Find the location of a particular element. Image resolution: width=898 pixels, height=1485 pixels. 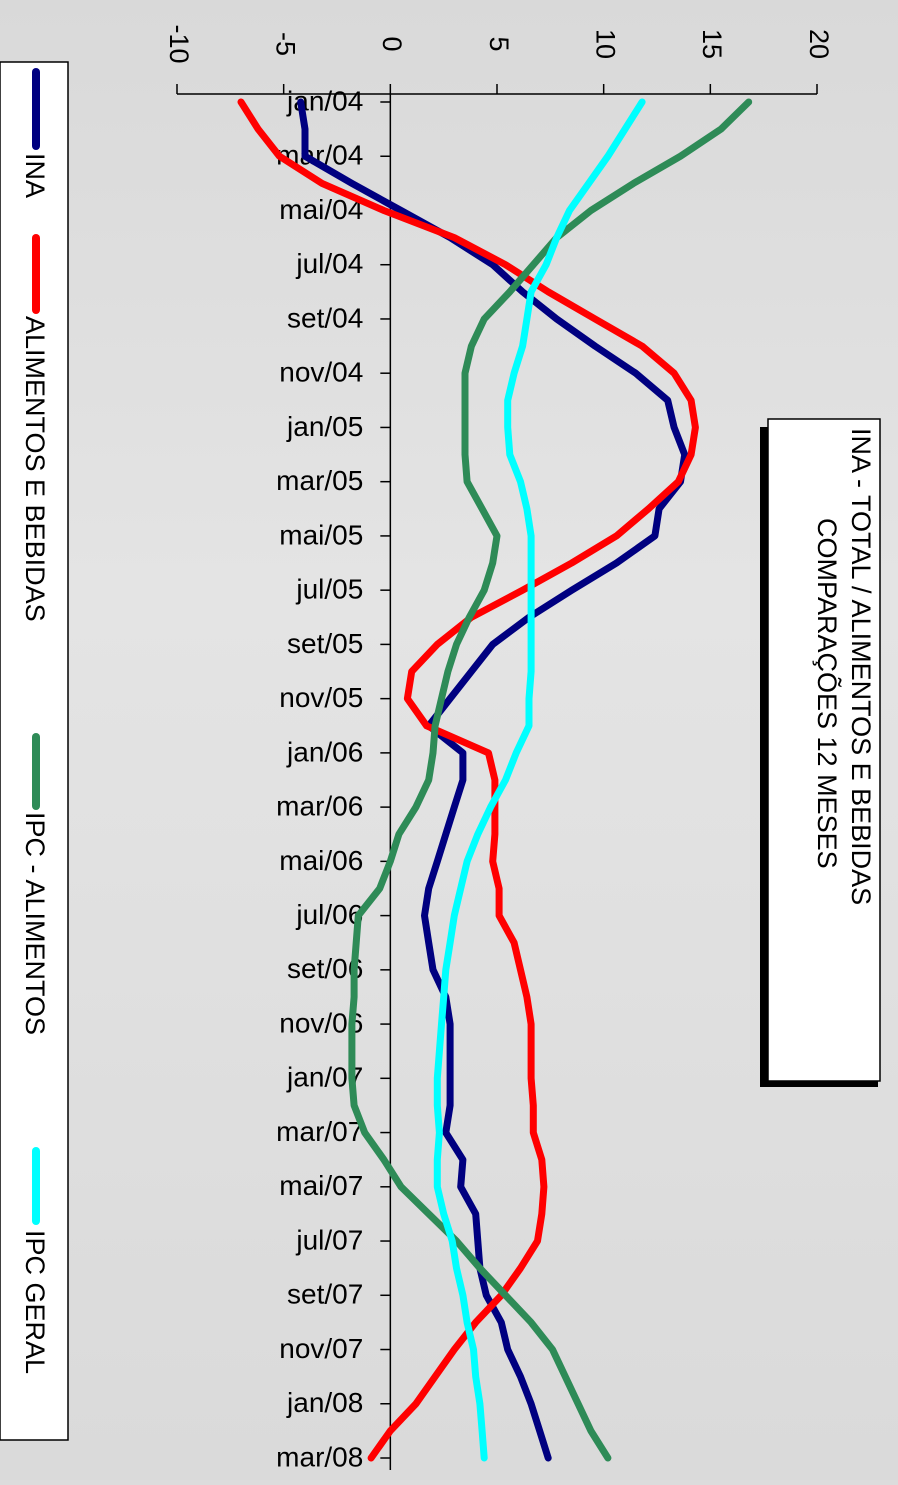

category-axis-tick-label: set/07 is located at coordinates (325, 1294).